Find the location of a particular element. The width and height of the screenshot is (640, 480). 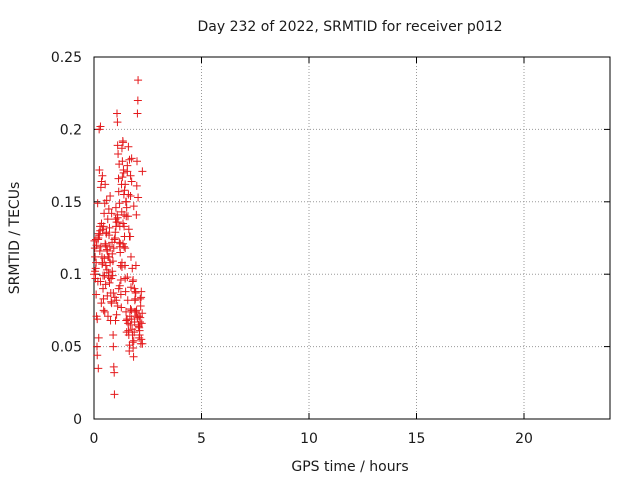

y-axis-label: SRMTID / TECUs is located at coordinates (15, 238).